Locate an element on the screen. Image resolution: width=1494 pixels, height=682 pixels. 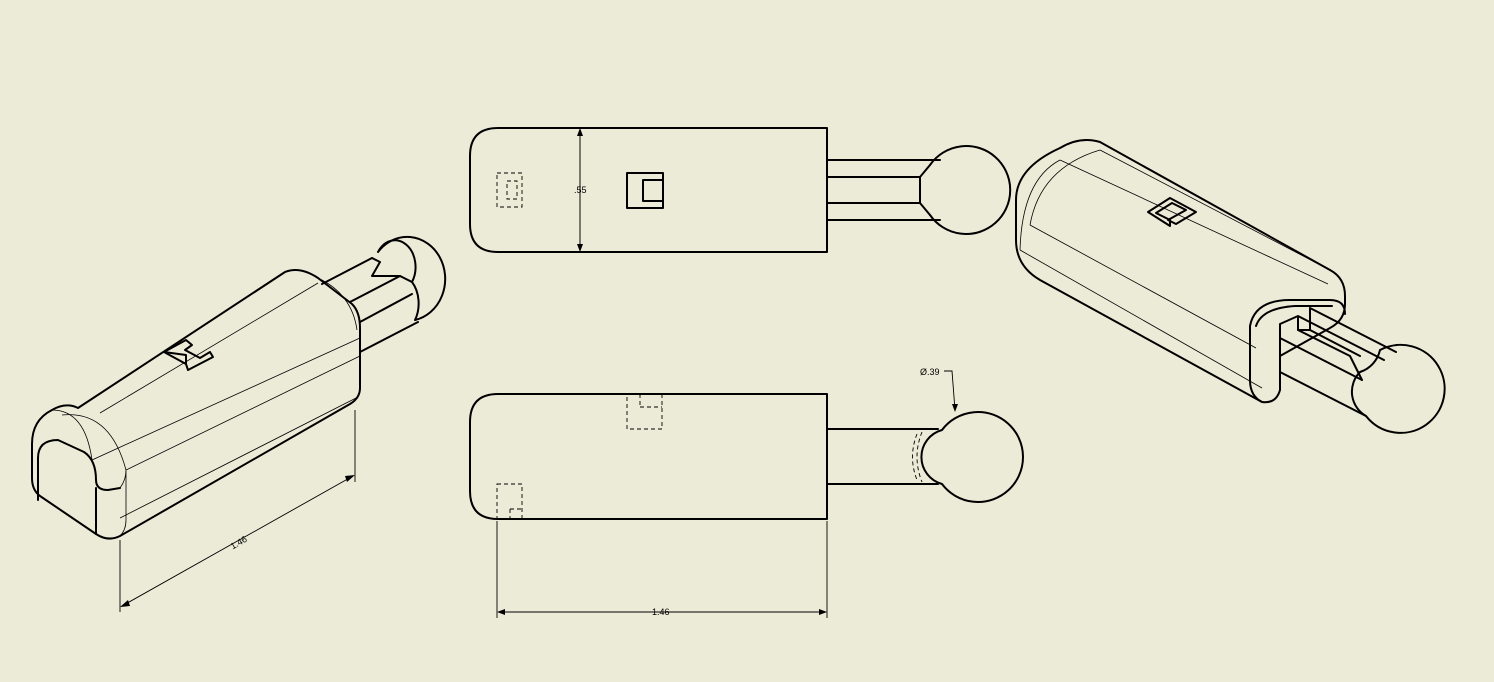
top-view-shaft is located at coordinates (883, 190).